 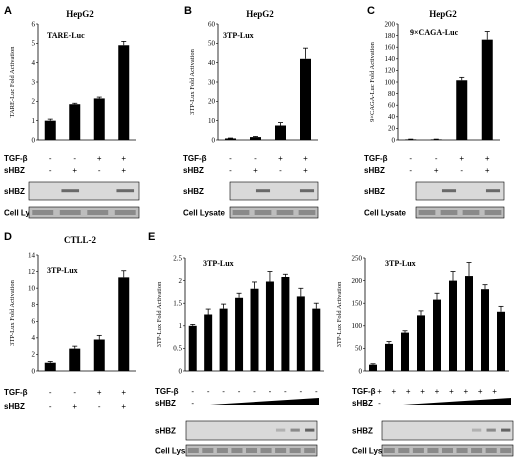 I want to click on y-tick-label: 3, so click(x=34, y=82).